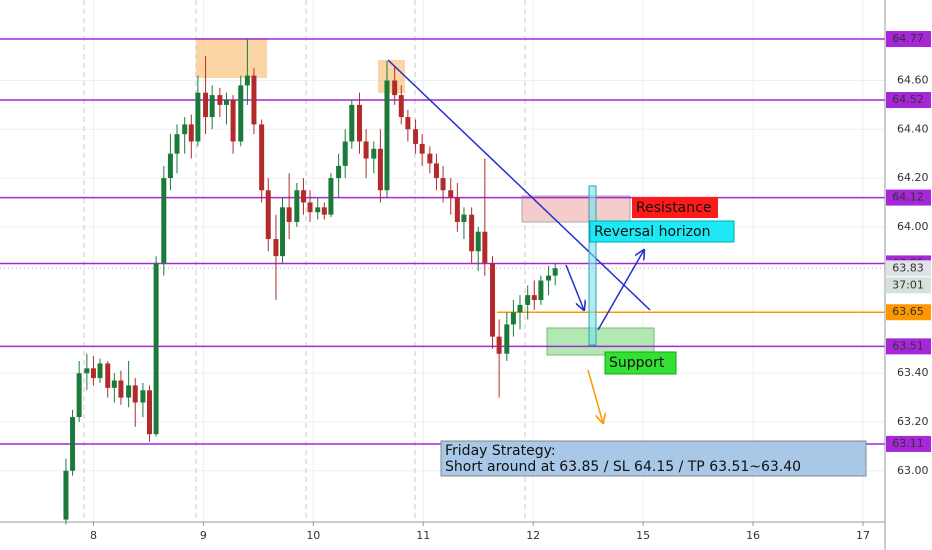  Describe the element at coordinates (653, 458) in the screenshot. I see `strategy-box` at that location.